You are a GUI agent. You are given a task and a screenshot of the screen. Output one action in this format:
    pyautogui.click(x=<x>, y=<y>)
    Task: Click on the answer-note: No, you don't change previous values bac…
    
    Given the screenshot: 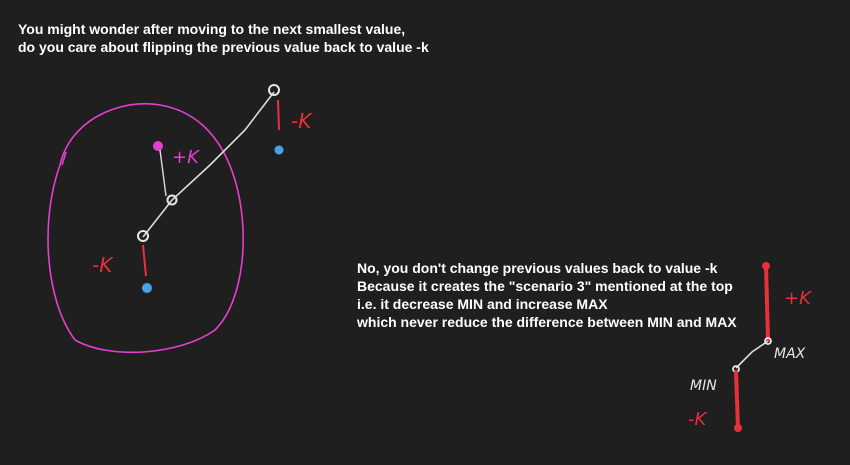 What is the action you would take?
    pyautogui.click(x=547, y=295)
    